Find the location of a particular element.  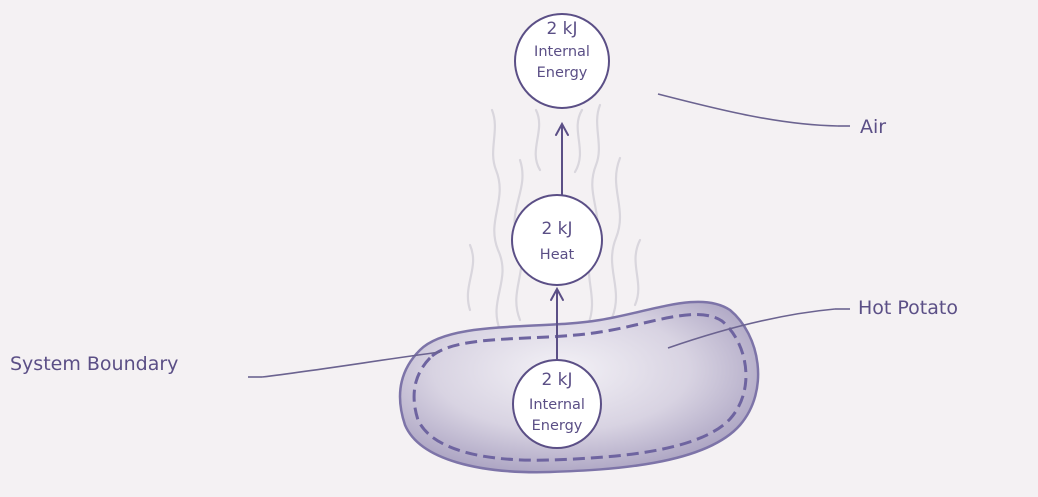

node-air-internal-energy: 2 kJ Internal Energy is located at coordinates (562, 61).